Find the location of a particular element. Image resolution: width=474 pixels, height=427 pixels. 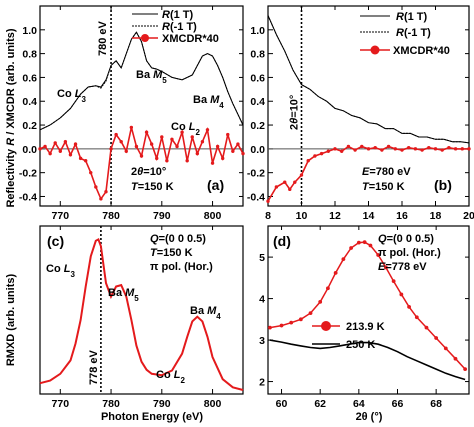

x-tick-label: 770 is located at coordinates (61, 404).